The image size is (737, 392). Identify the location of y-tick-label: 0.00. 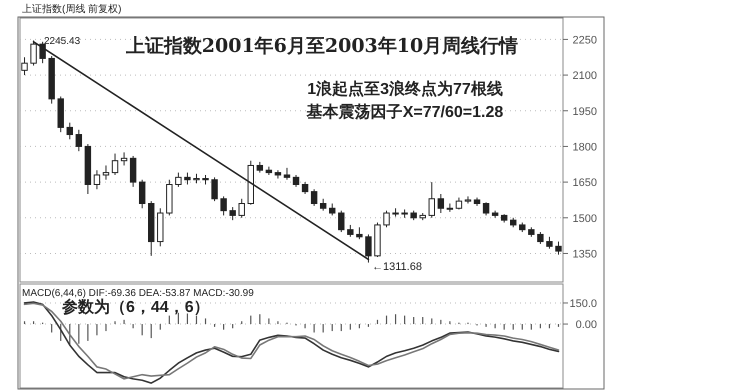
(586, 325).